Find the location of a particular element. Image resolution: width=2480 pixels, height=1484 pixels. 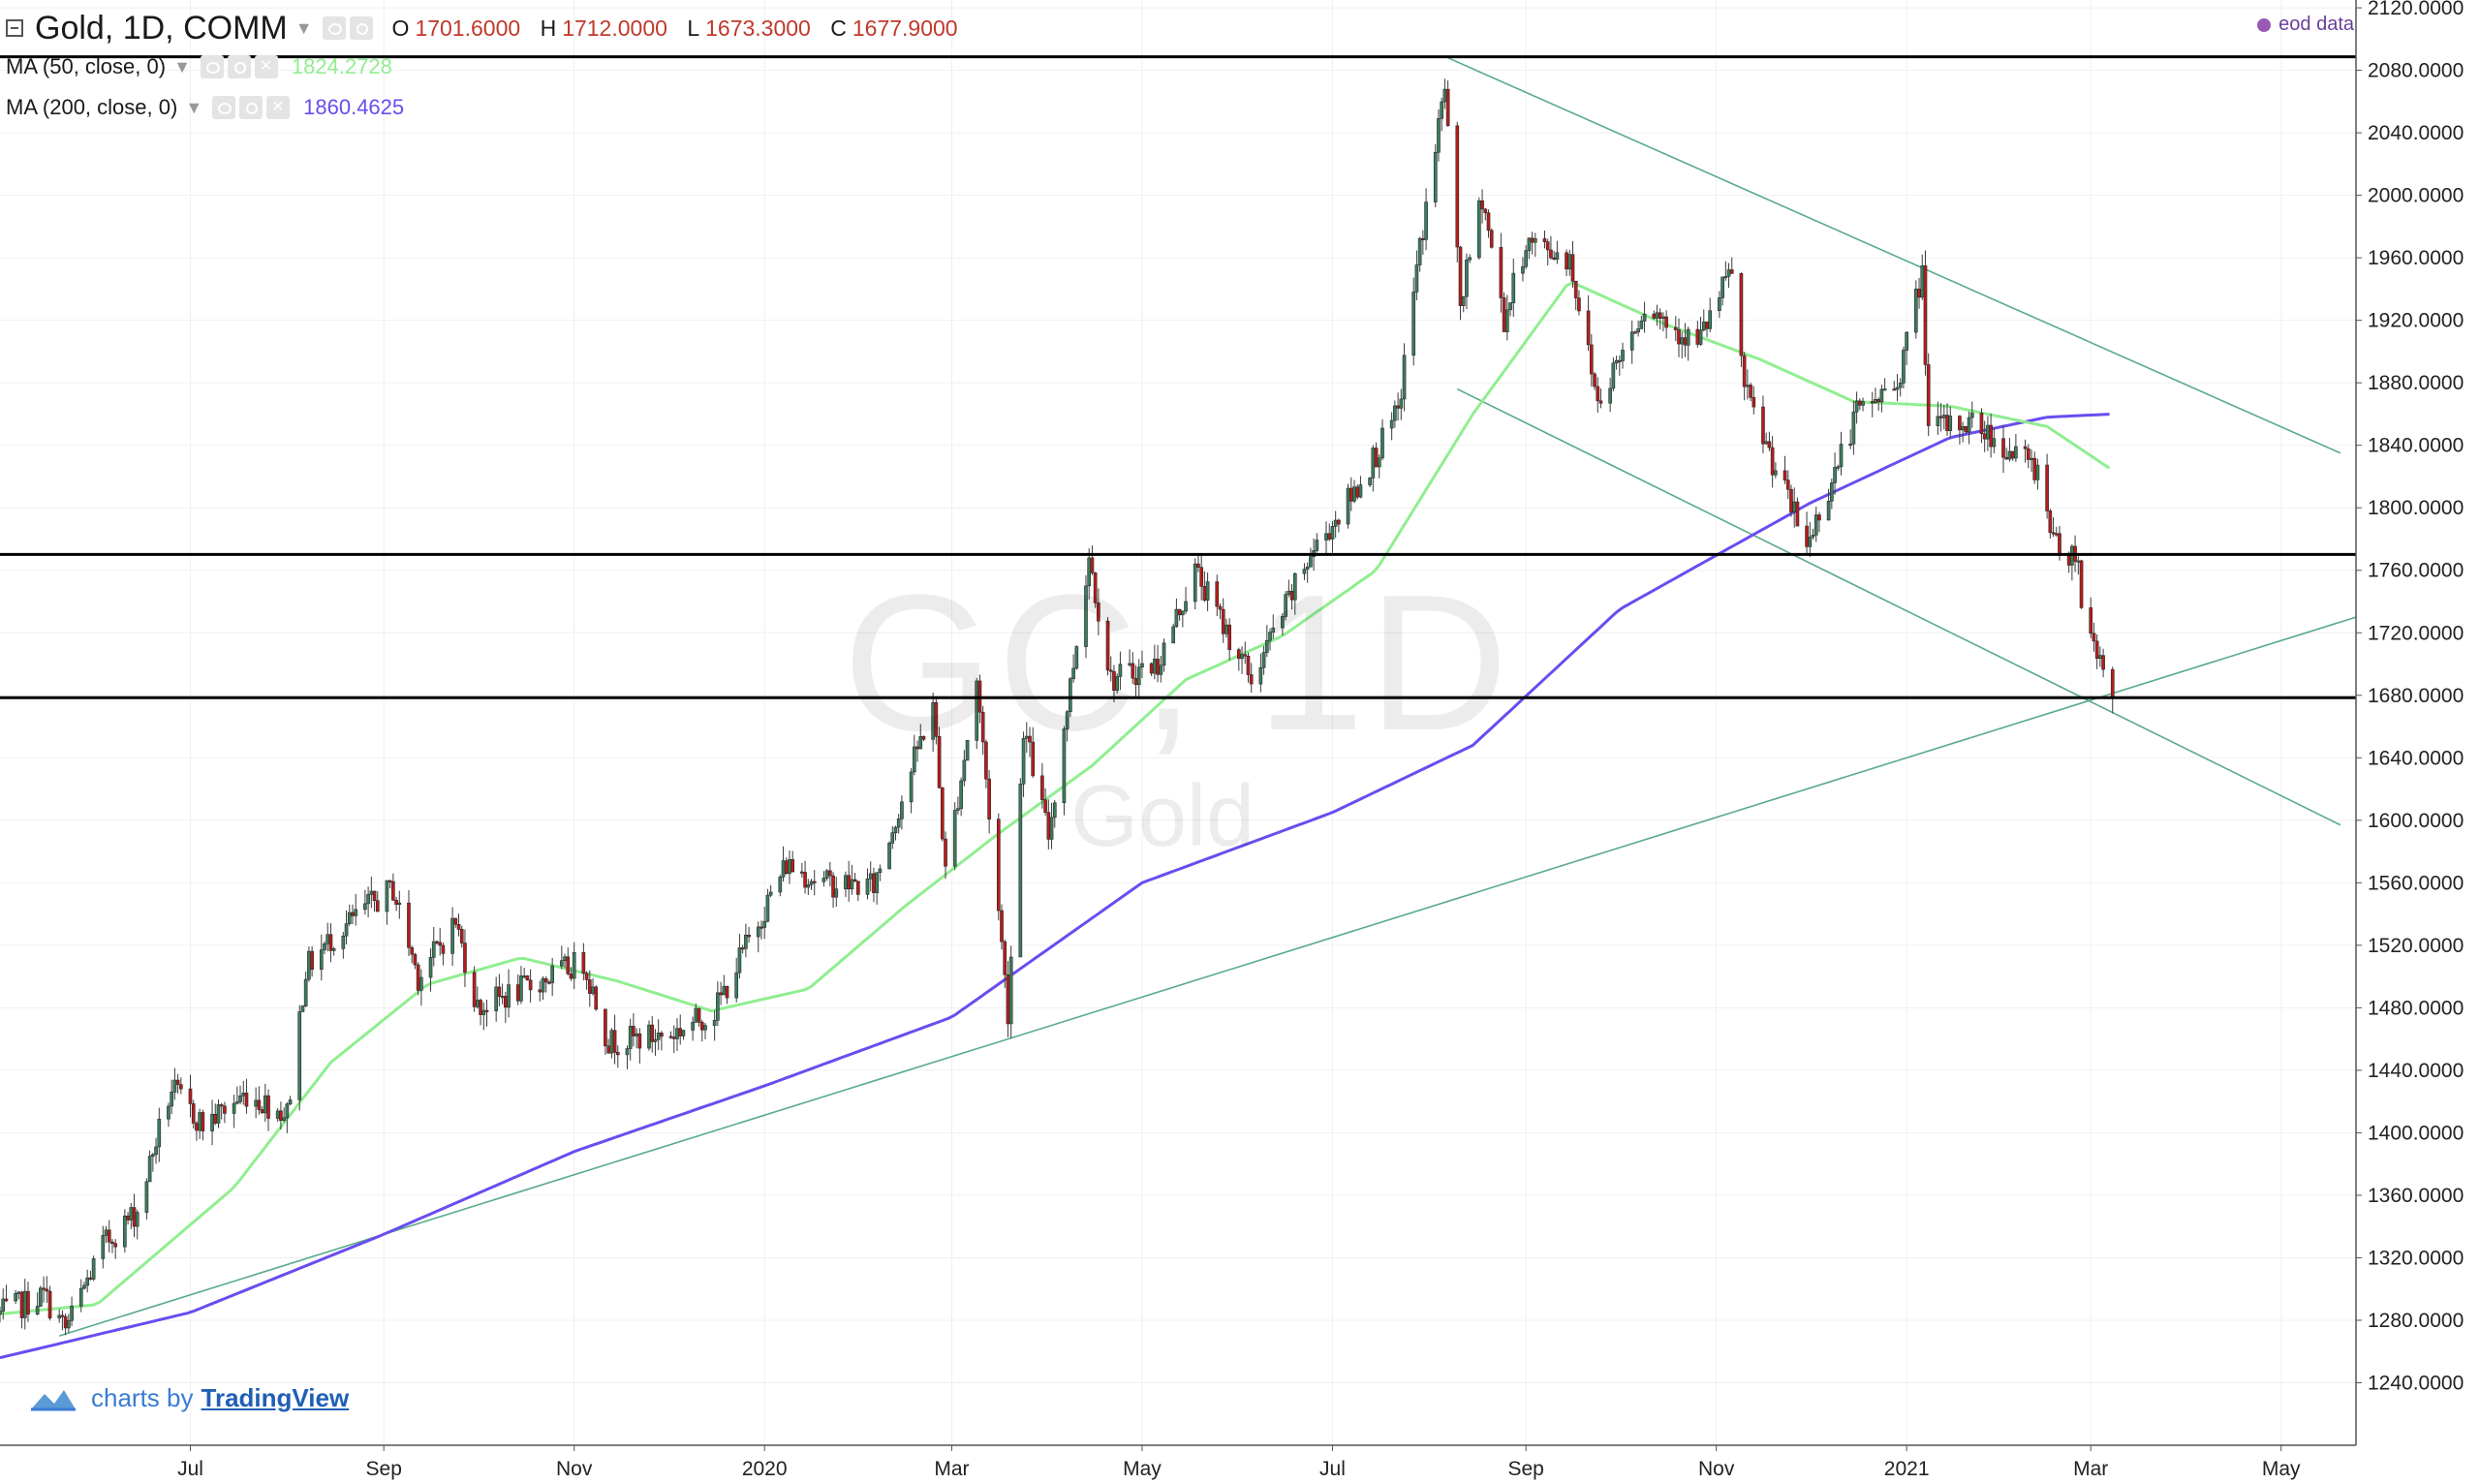

data-source-badge: eod data is located at coordinates (2305, 25).